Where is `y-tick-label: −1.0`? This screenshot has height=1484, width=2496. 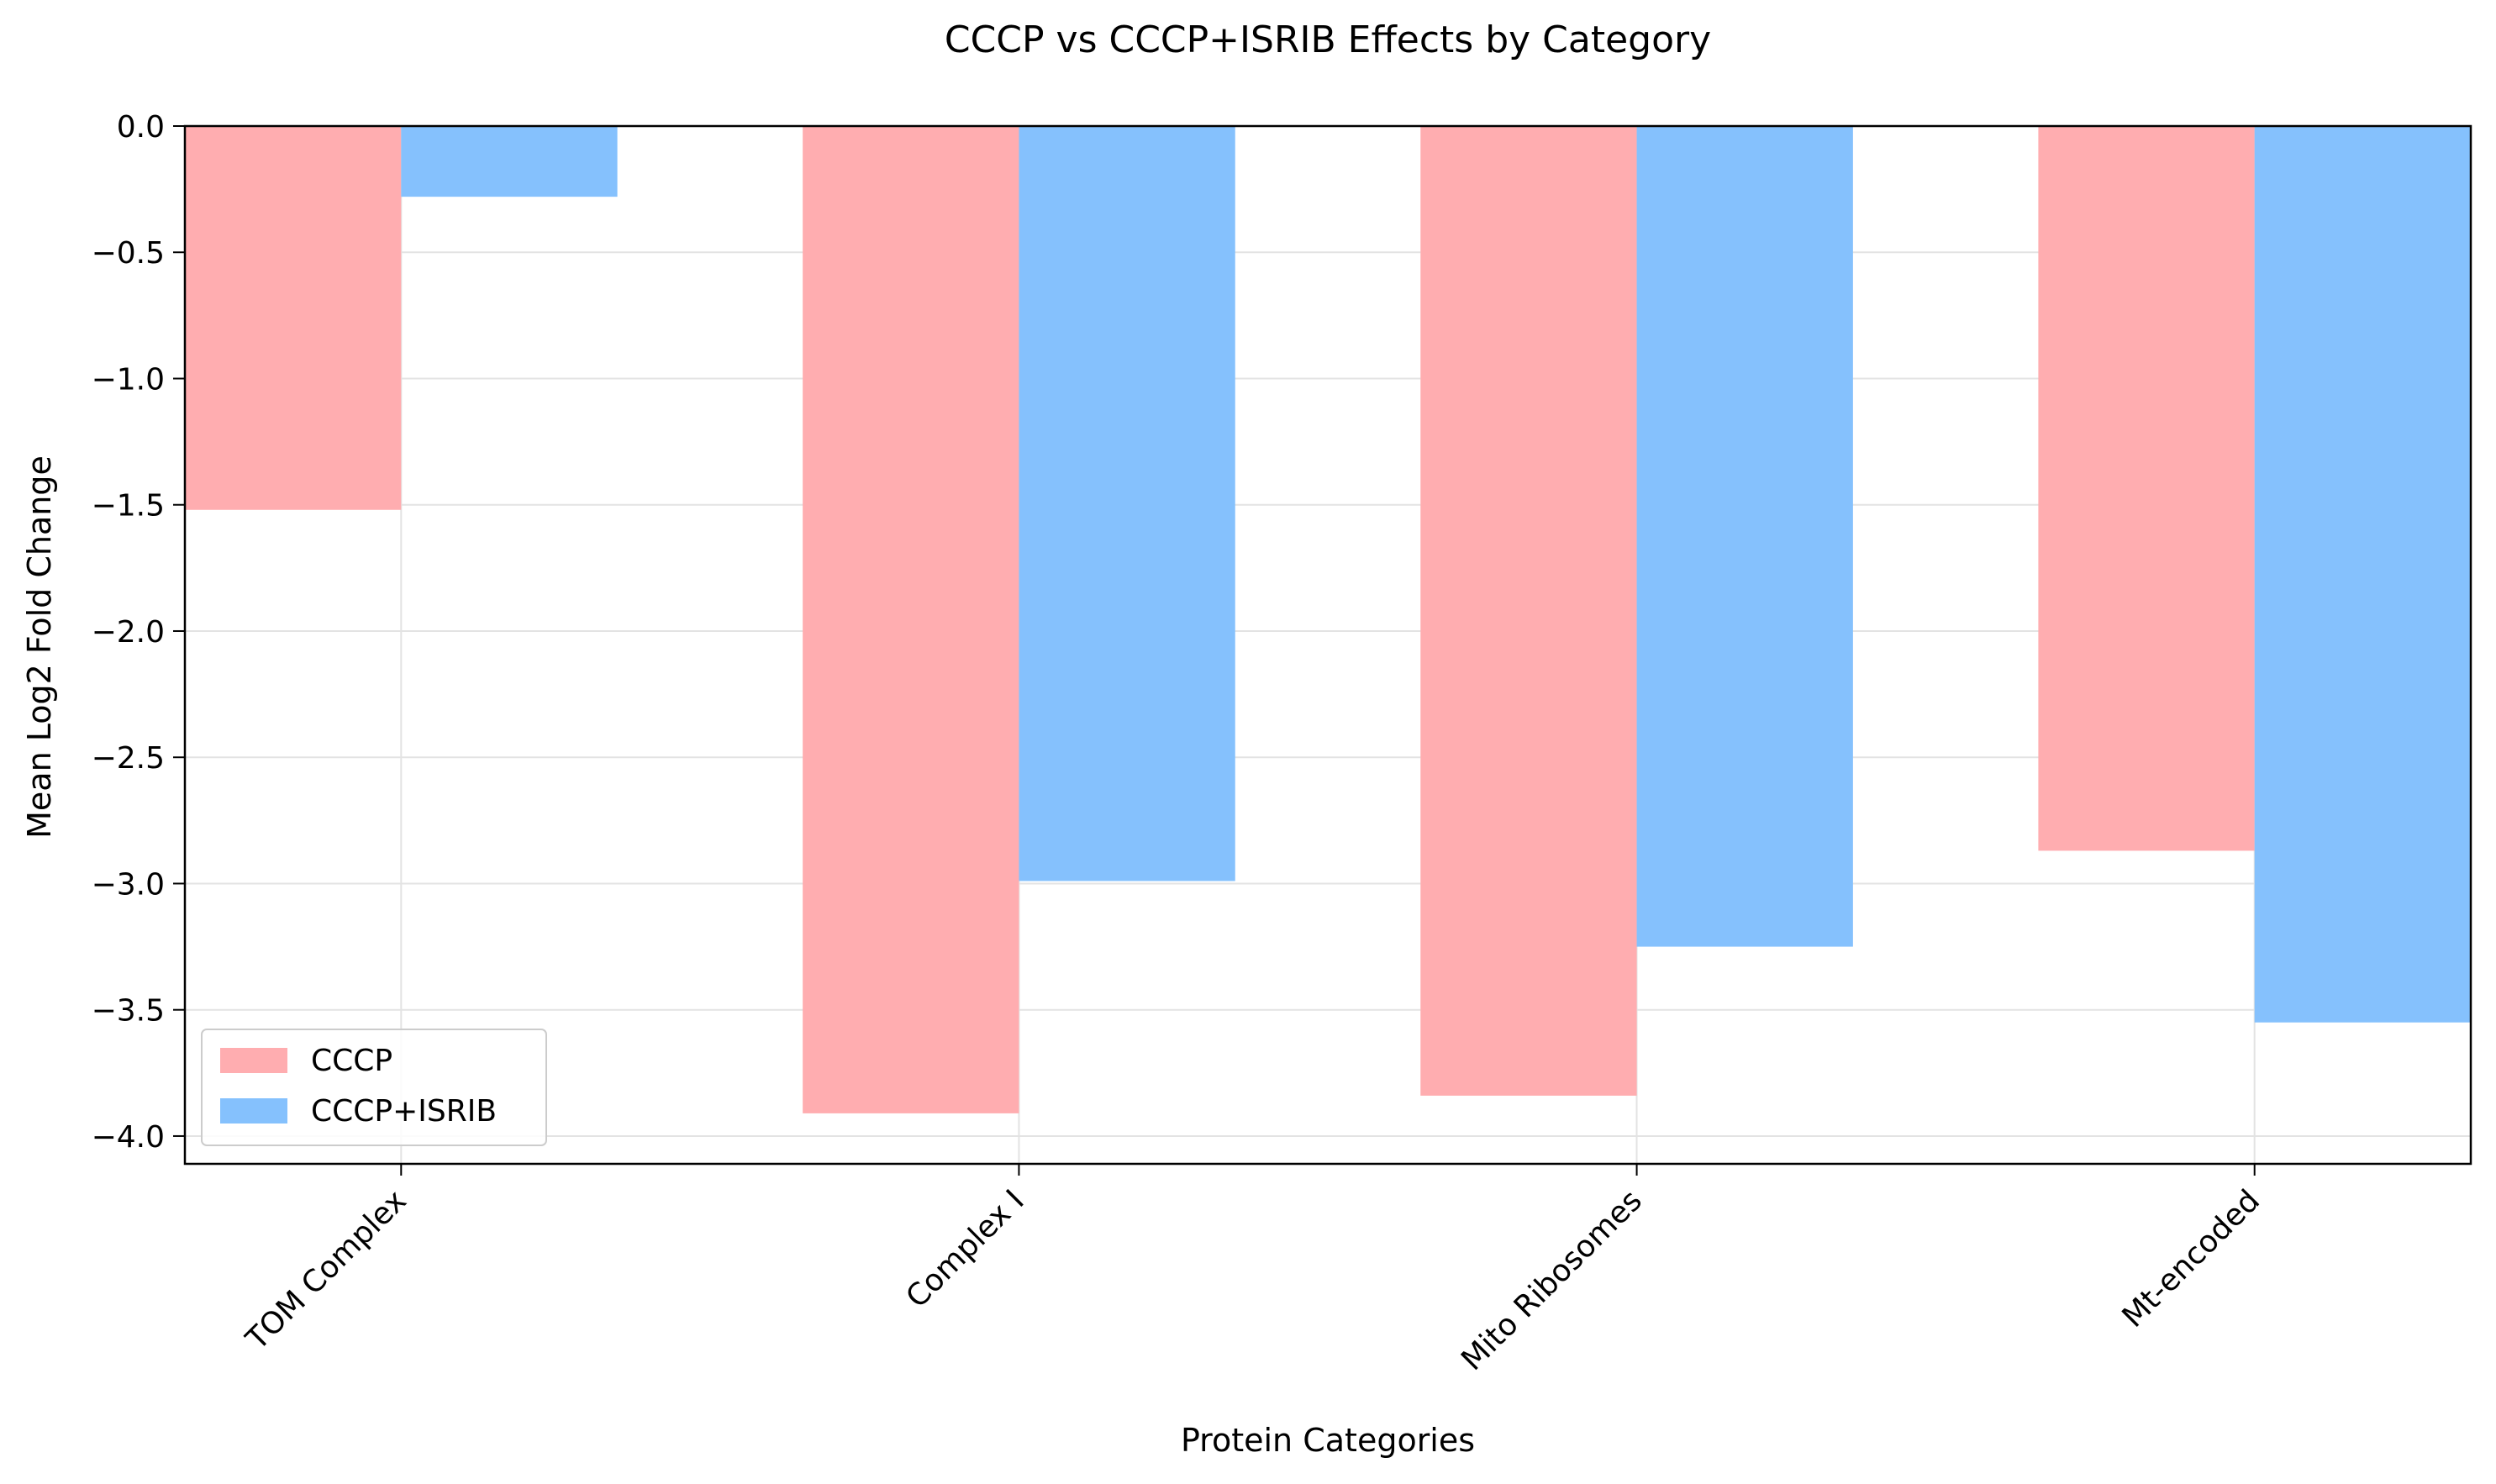 y-tick-label: −1.0 is located at coordinates (129, 379).